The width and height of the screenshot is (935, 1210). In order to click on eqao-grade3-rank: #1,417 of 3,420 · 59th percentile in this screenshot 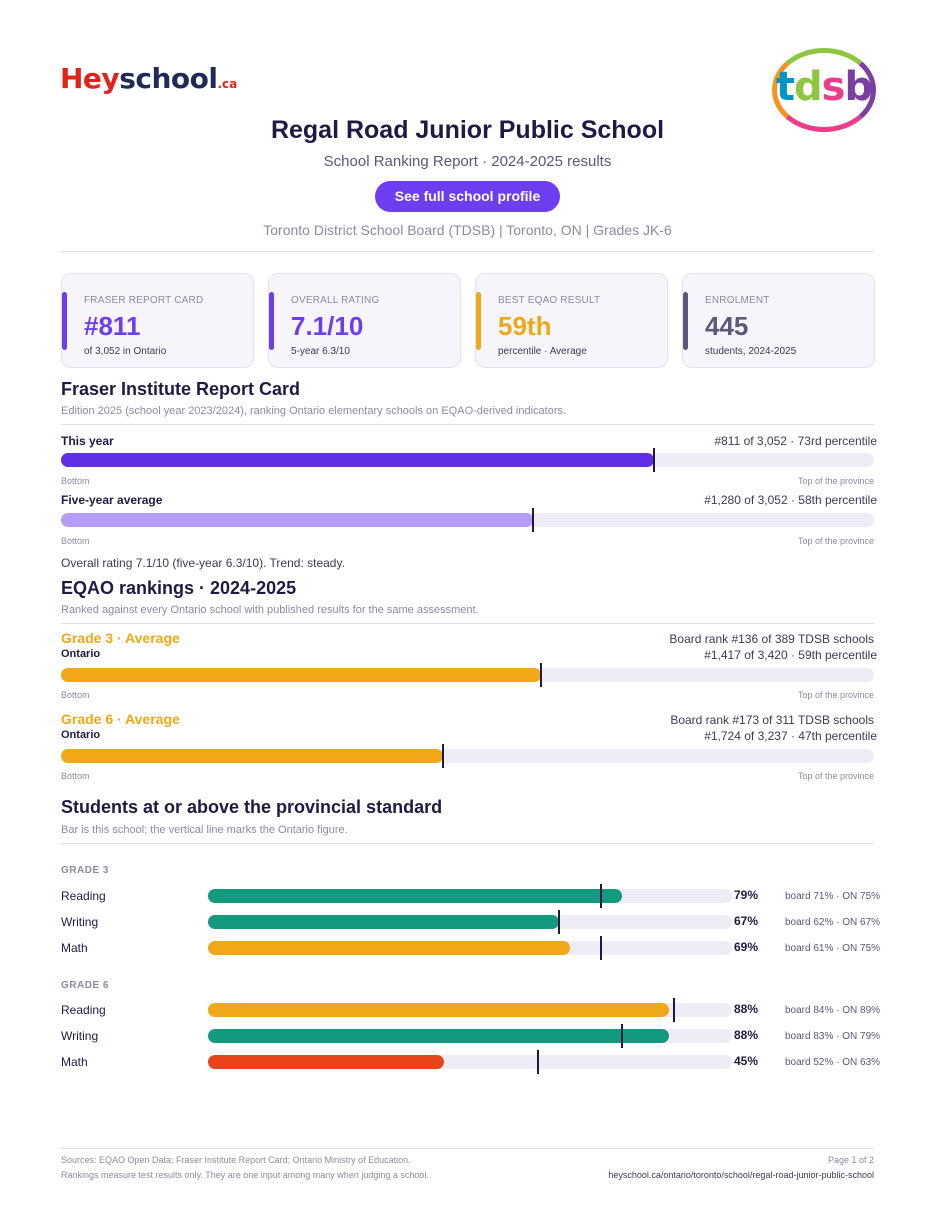, I will do `click(790, 655)`.